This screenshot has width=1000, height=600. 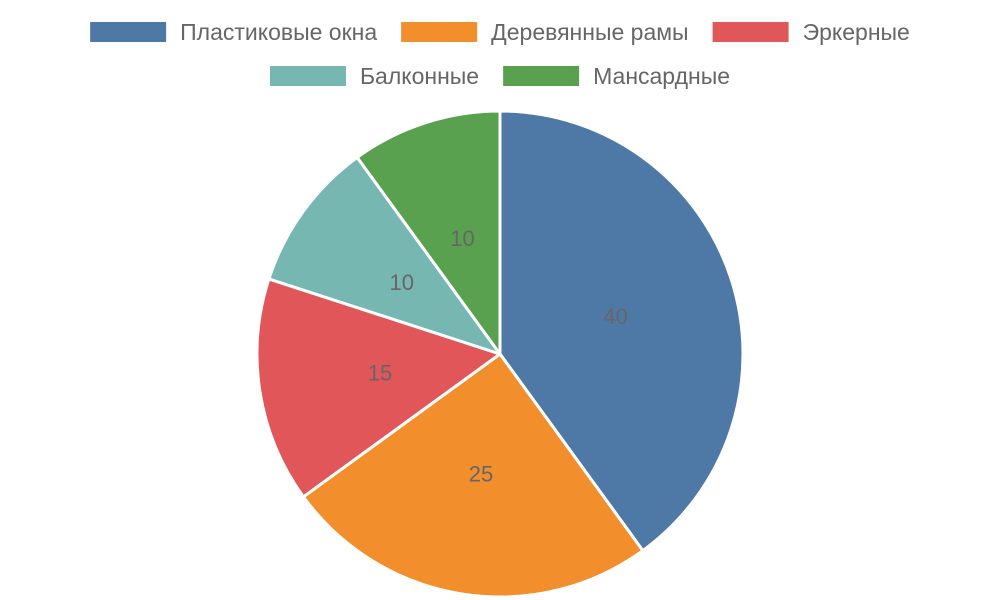 What do you see at coordinates (481, 474) in the screenshot?
I see `slice-value-label: 25` at bounding box center [481, 474].